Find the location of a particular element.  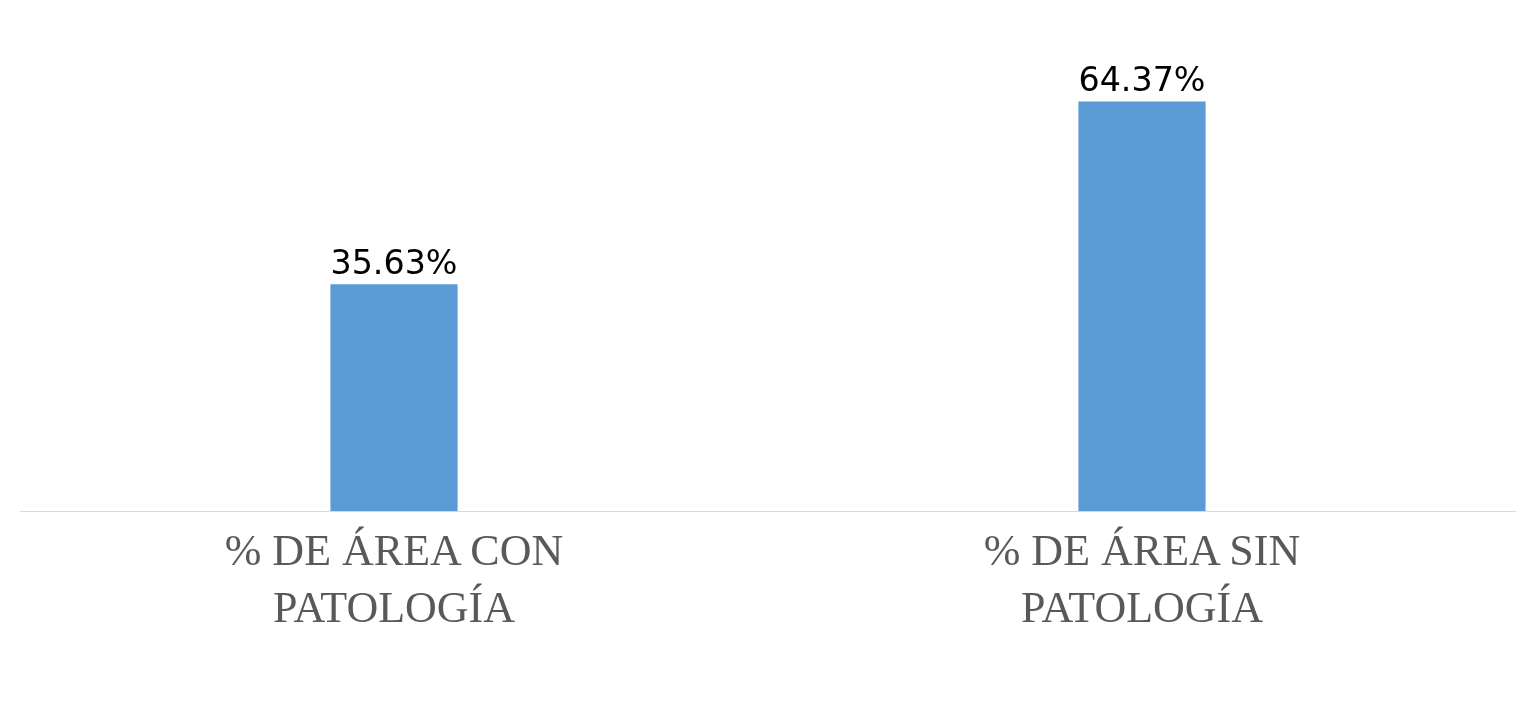

data-label: 64.37% is located at coordinates (1142, 79).